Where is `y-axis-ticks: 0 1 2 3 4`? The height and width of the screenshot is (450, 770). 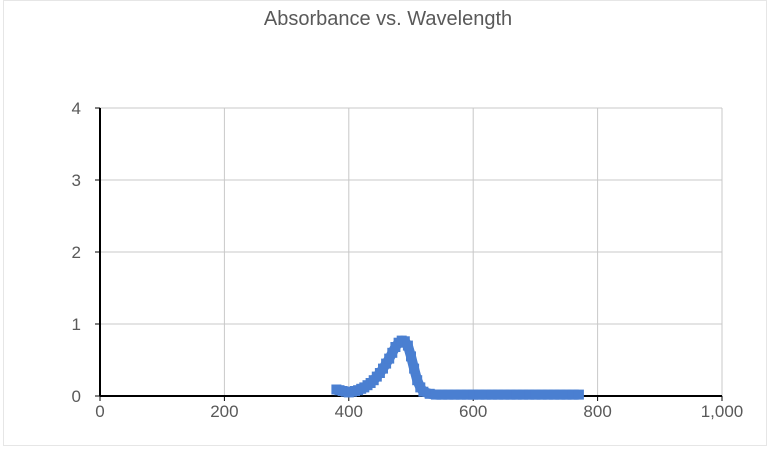
y-axis-ticks: 0 1 2 3 4 is located at coordinates (86, 252).